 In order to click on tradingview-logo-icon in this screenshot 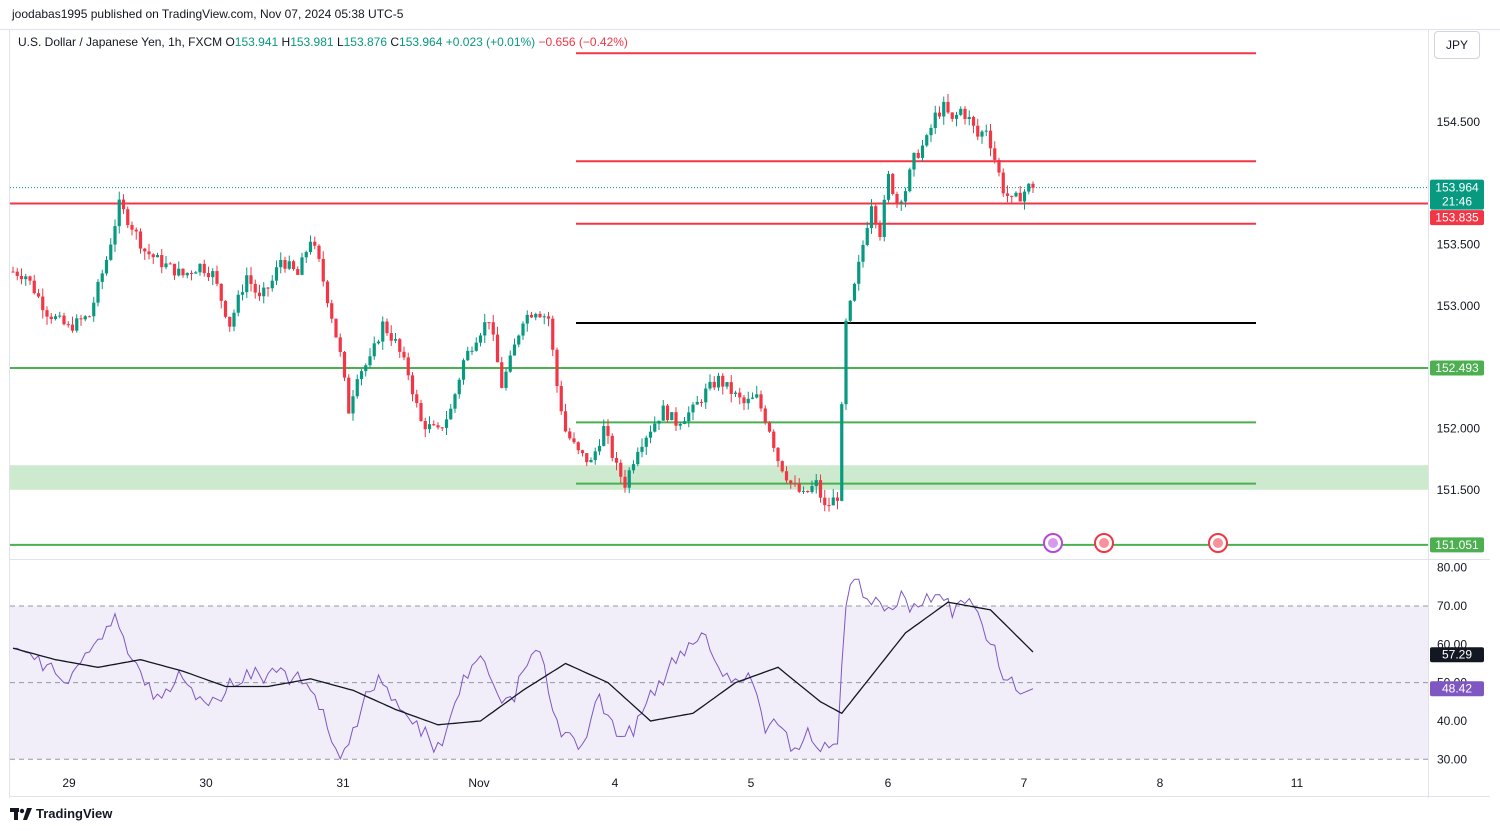, I will do `click(21, 813)`.